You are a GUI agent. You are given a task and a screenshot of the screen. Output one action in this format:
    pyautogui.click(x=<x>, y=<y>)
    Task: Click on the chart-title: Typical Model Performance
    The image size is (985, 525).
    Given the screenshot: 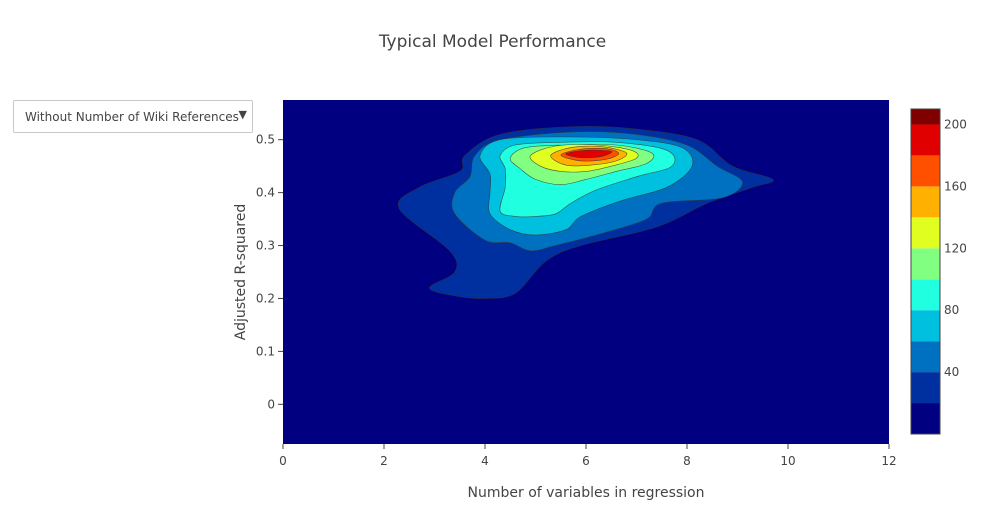 What is the action you would take?
    pyautogui.click(x=492, y=42)
    